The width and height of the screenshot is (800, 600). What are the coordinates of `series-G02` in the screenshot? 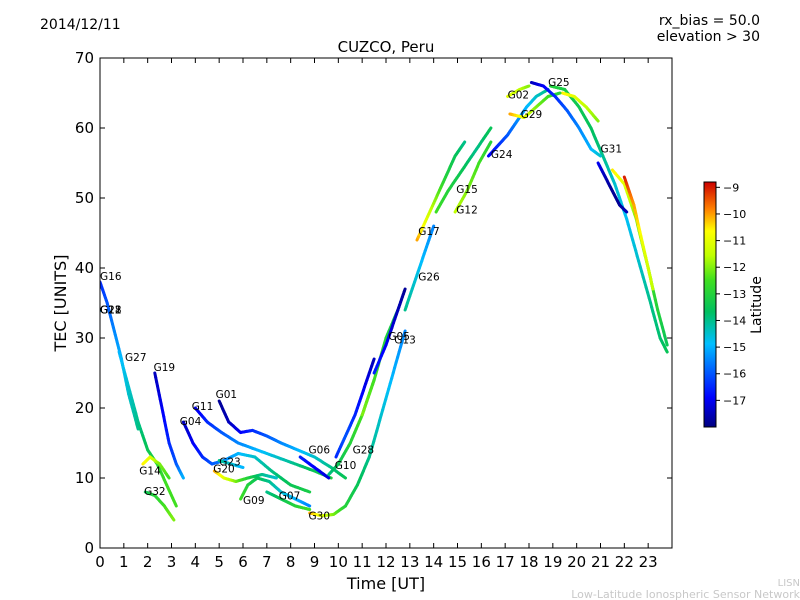 It's located at (518, 91).